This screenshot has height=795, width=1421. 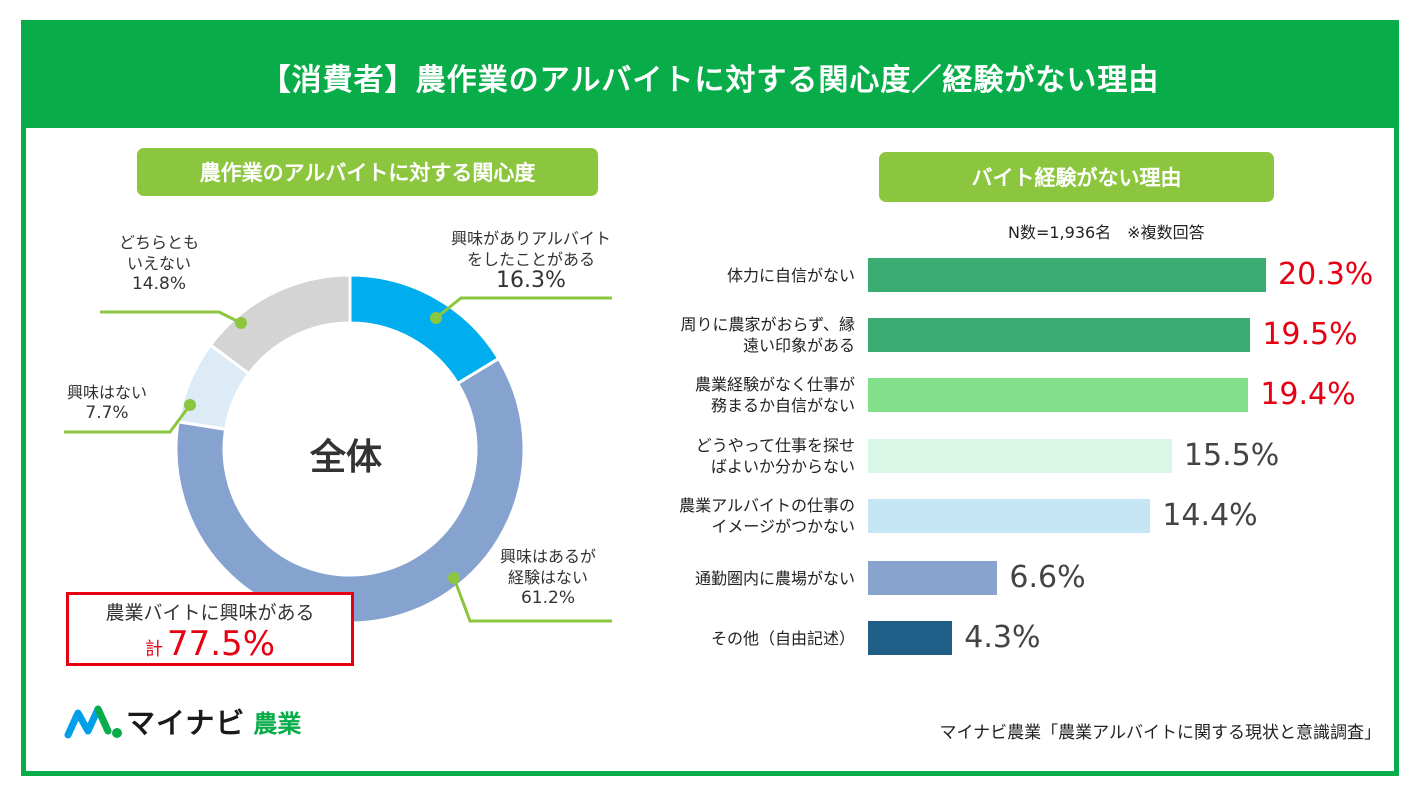 What do you see at coordinates (523, 308) in the screenshot?
I see `callout-line-experienced` at bounding box center [523, 308].